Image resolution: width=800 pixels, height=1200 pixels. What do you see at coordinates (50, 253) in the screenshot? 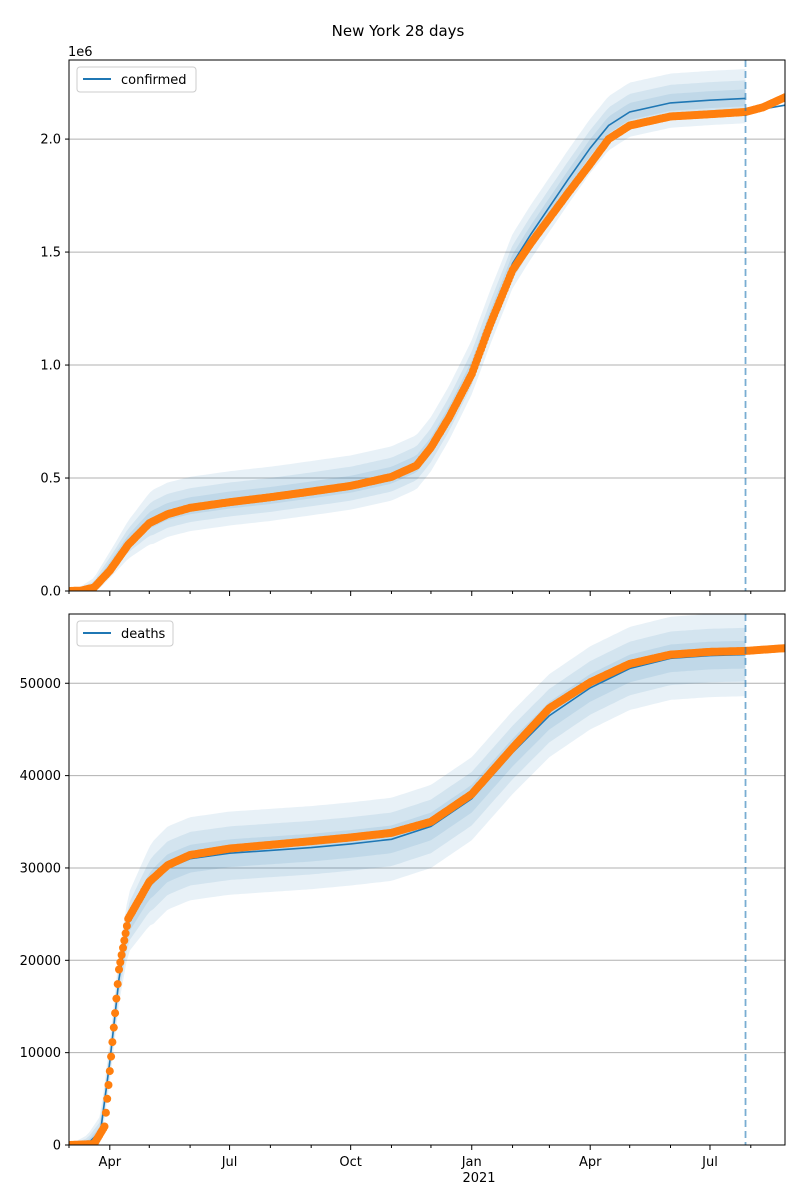
I see `y-tick-label: 1.5` at bounding box center [50, 253].